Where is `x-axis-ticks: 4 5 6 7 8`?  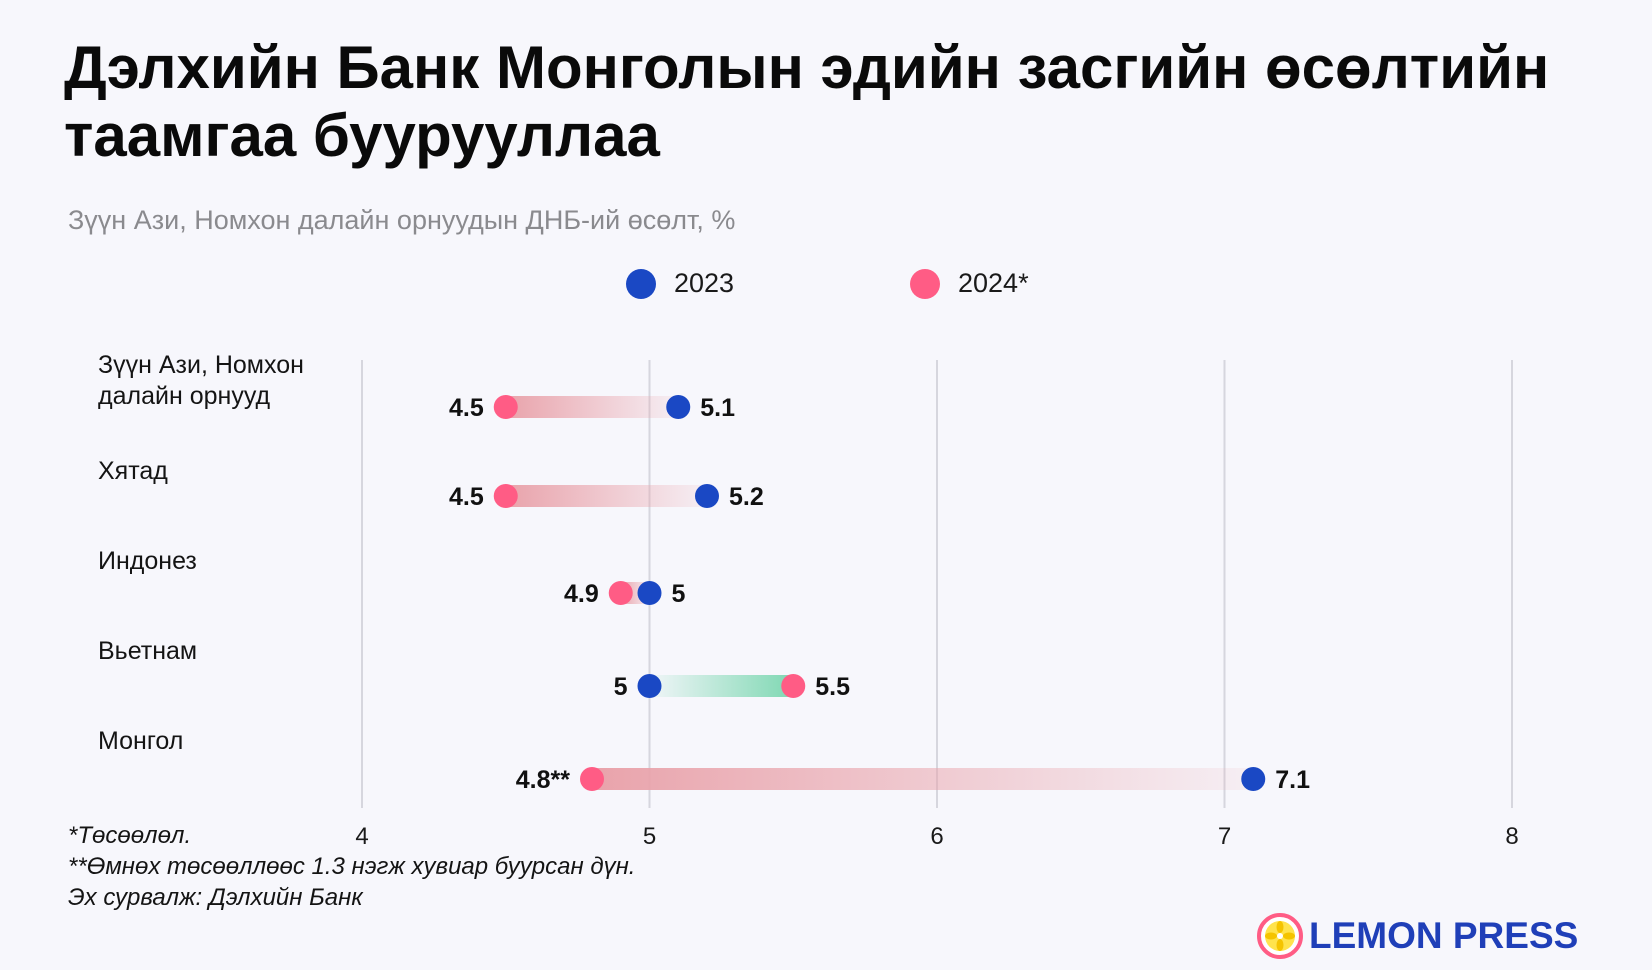 x-axis-ticks: 4 5 6 7 8 is located at coordinates (936, 836).